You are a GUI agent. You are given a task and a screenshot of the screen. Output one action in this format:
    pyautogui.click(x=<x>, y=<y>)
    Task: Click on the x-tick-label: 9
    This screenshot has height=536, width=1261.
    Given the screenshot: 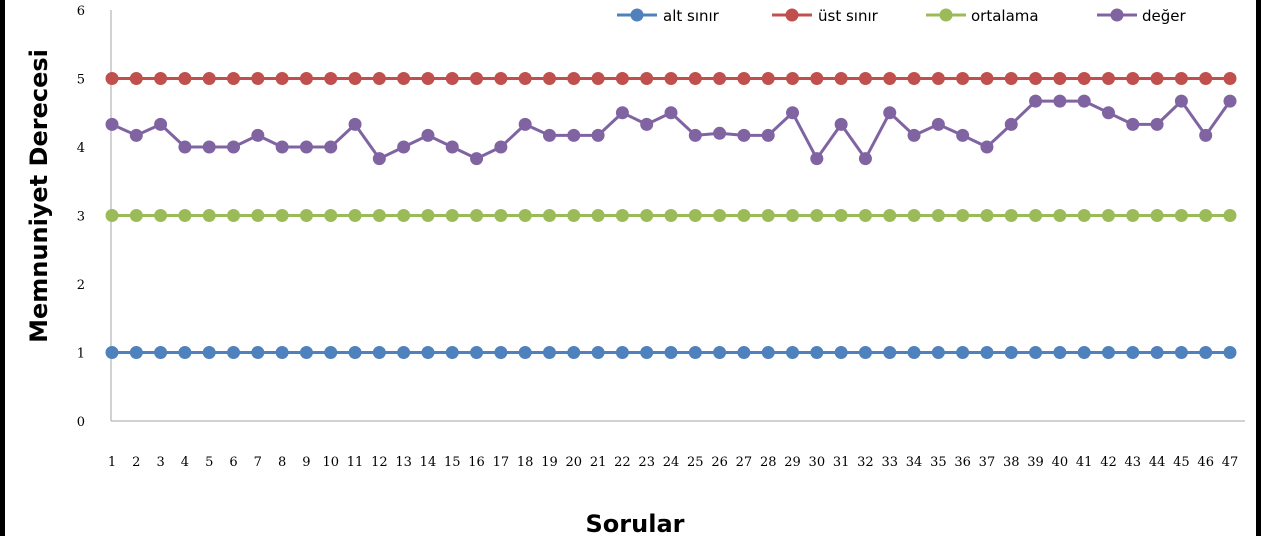 What is the action you would take?
    pyautogui.click(x=306, y=462)
    